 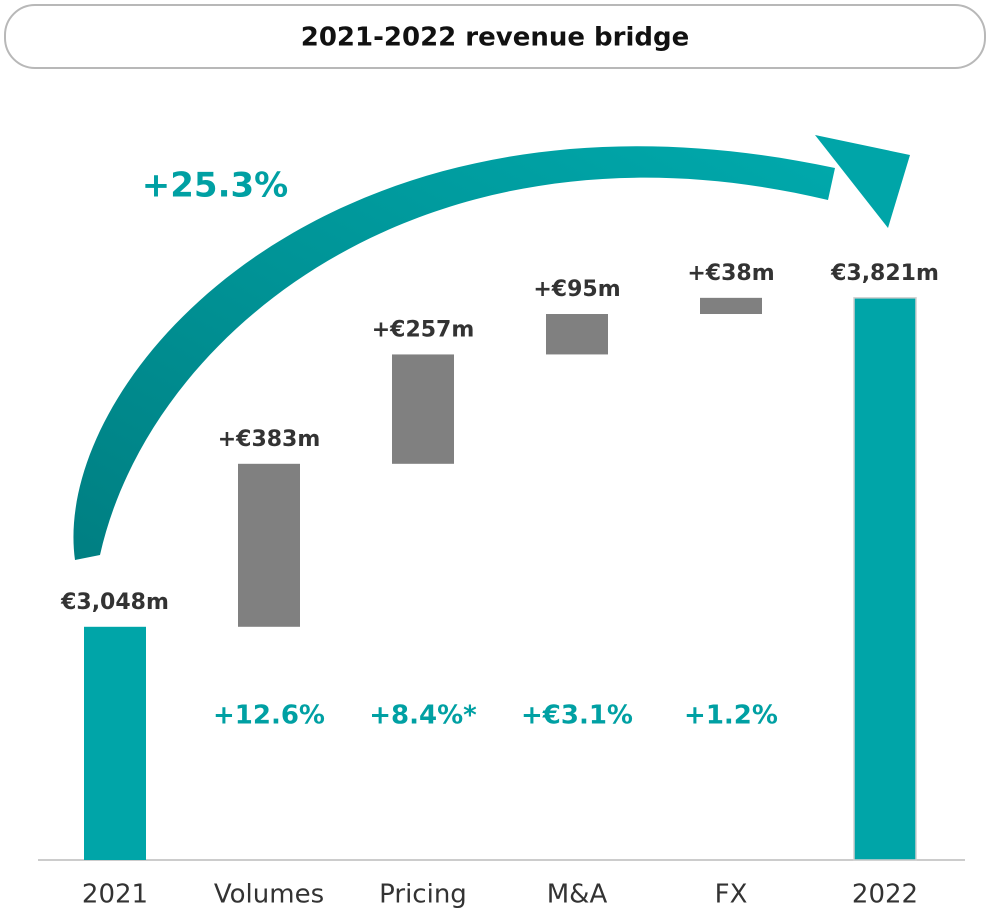 I want to click on x-tick-label: 2022, so click(x=885, y=895).